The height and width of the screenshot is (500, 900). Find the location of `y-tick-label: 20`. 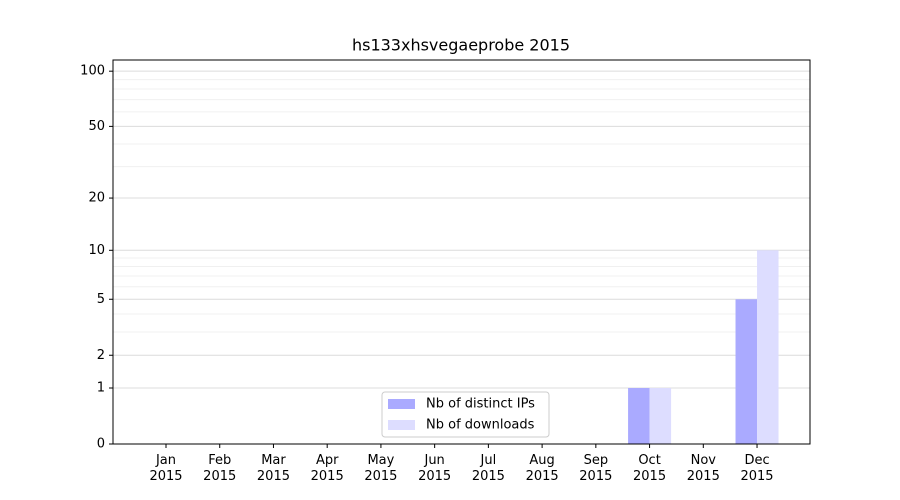

y-tick-label: 20 is located at coordinates (96, 198).